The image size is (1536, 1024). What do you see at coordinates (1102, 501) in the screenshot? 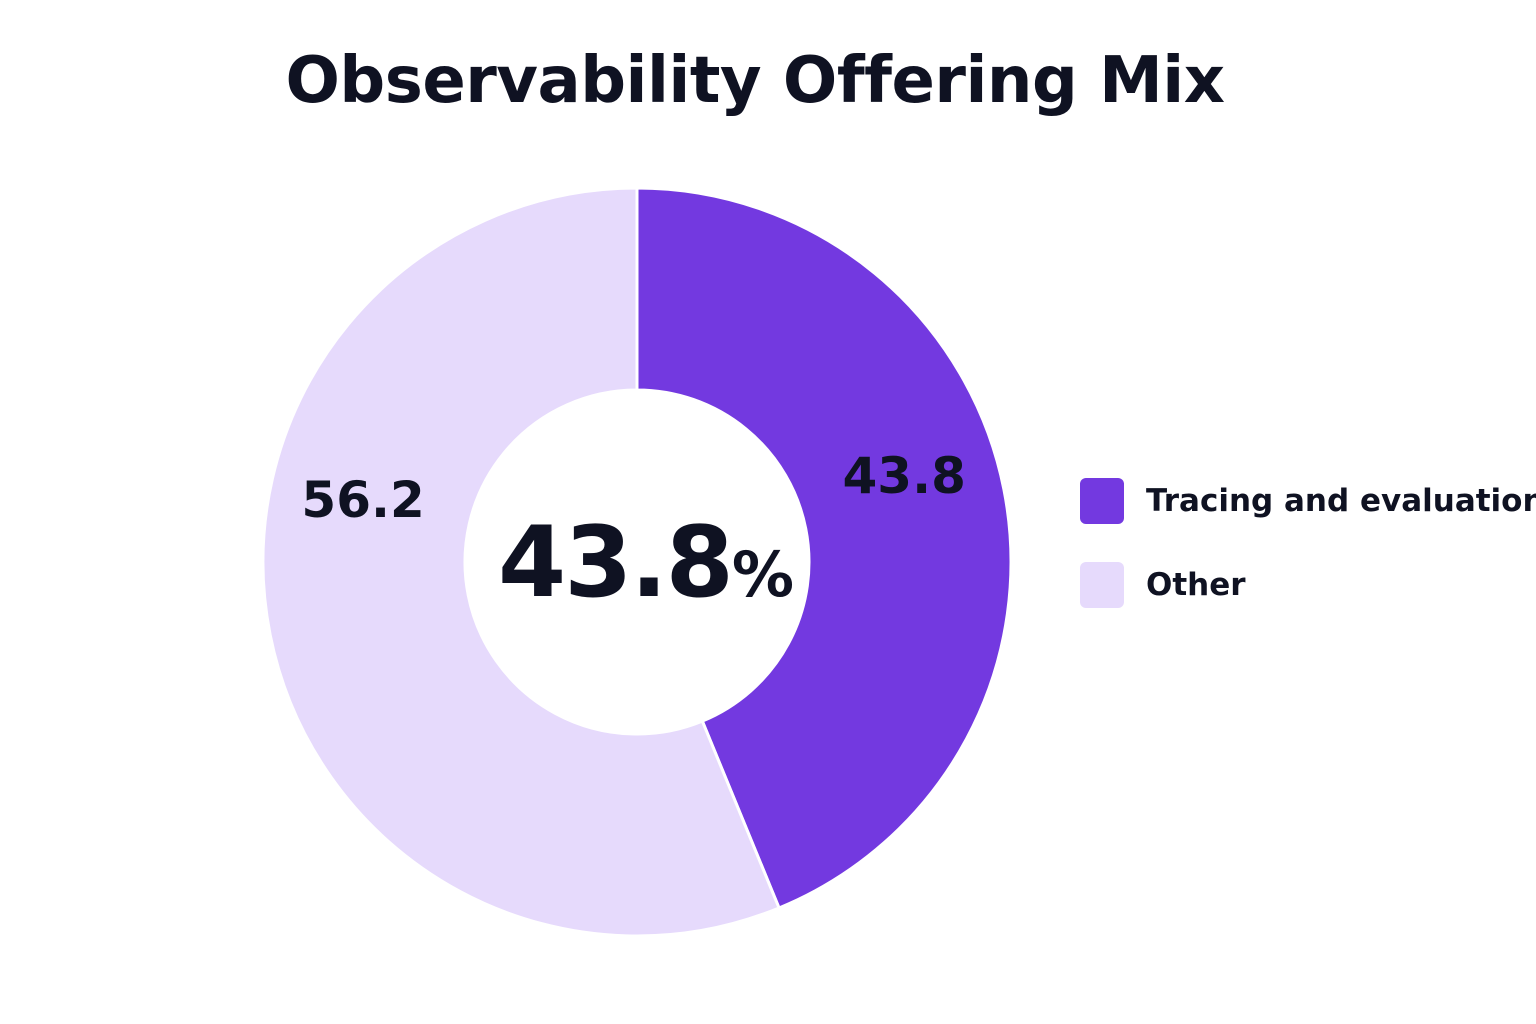
I see `legend-swatch-tracing` at bounding box center [1102, 501].